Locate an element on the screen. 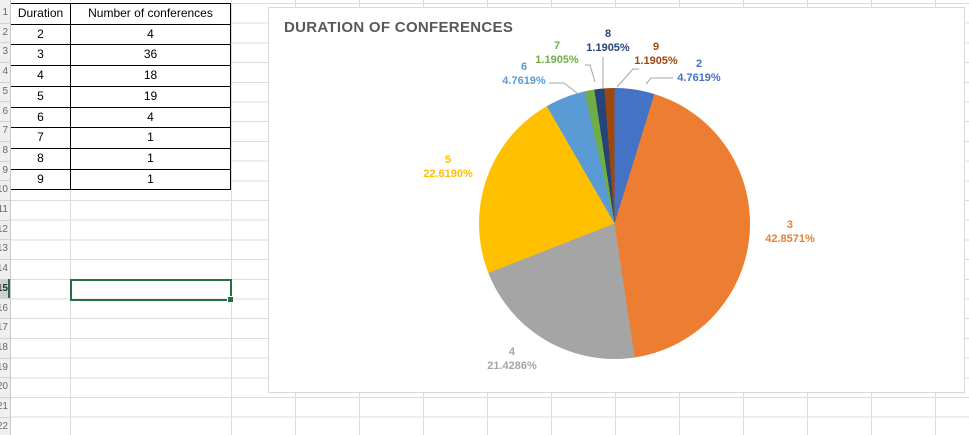 Image resolution: width=969 pixels, height=435 pixels. row-number: 16 is located at coordinates (4, 308).